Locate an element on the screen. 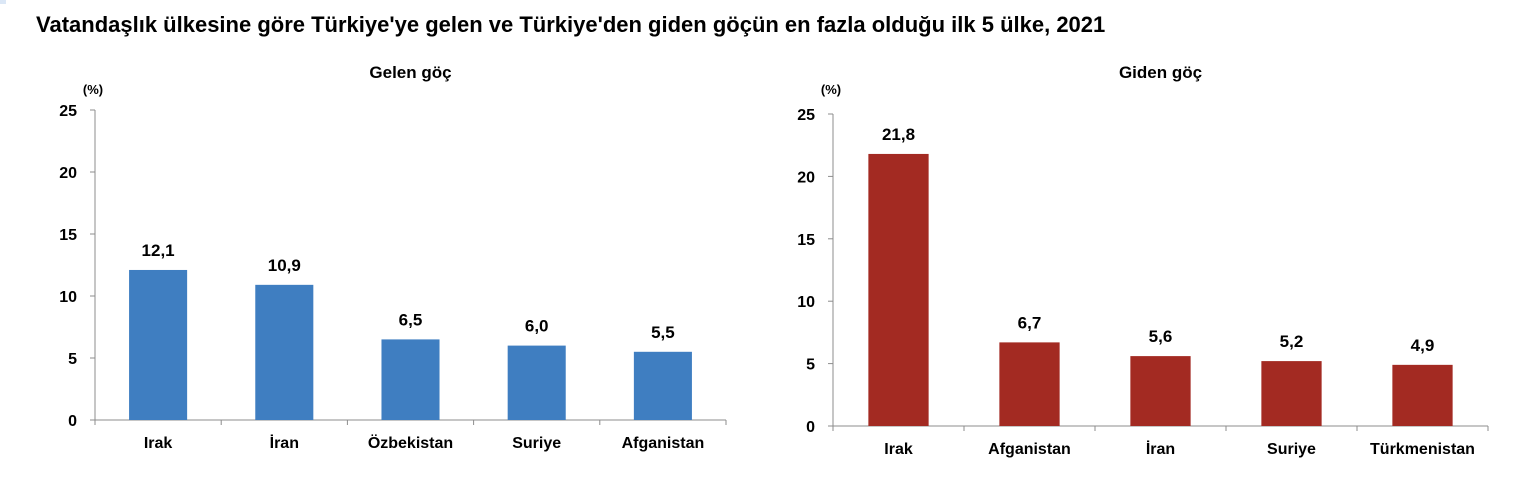  category-label: Özbekistan is located at coordinates (410, 442).